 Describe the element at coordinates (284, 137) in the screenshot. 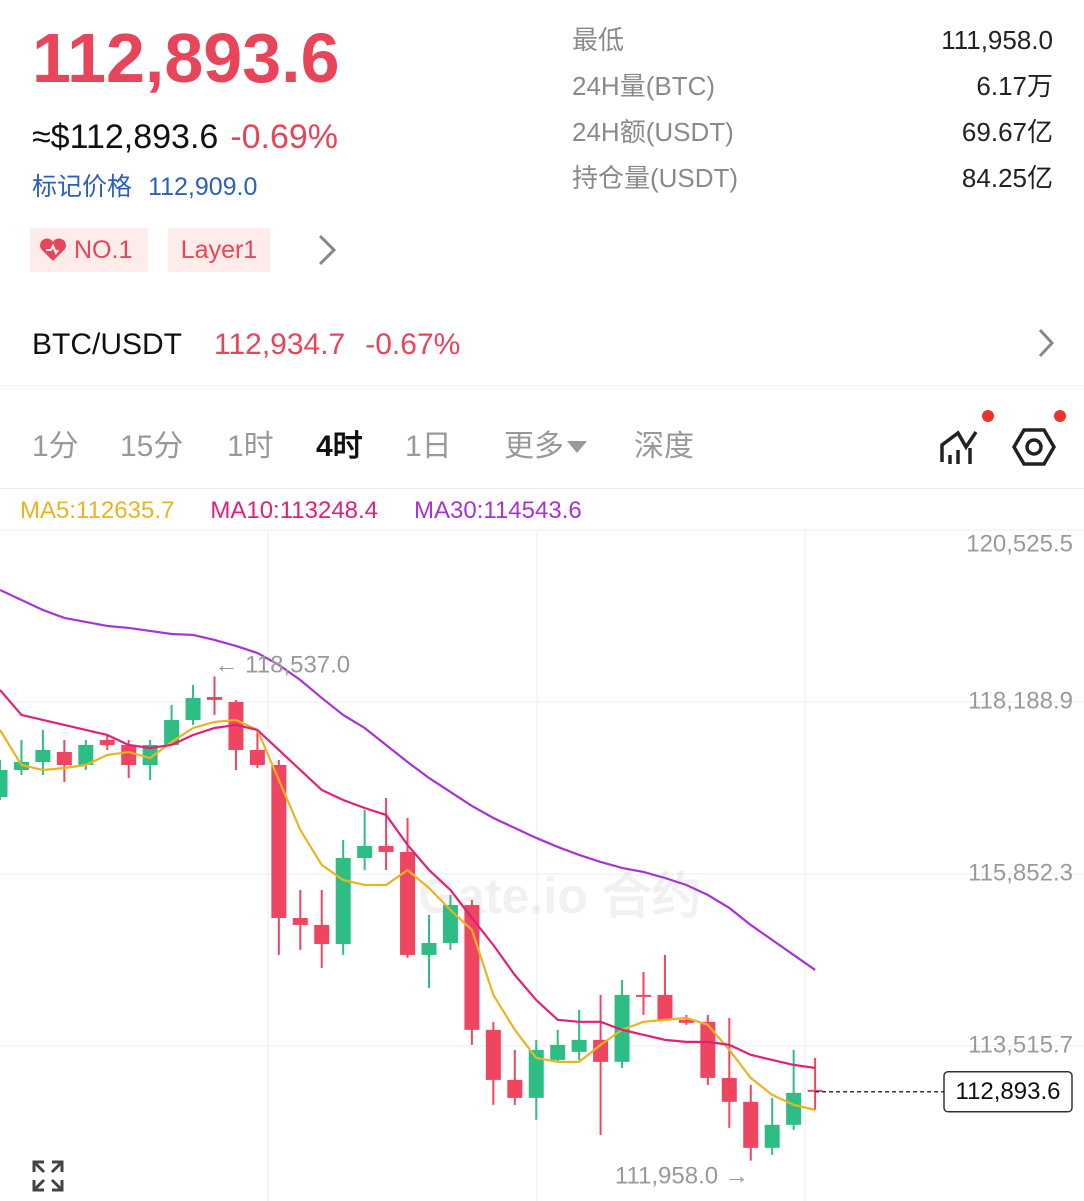

I see `change: -0.69%` at that location.